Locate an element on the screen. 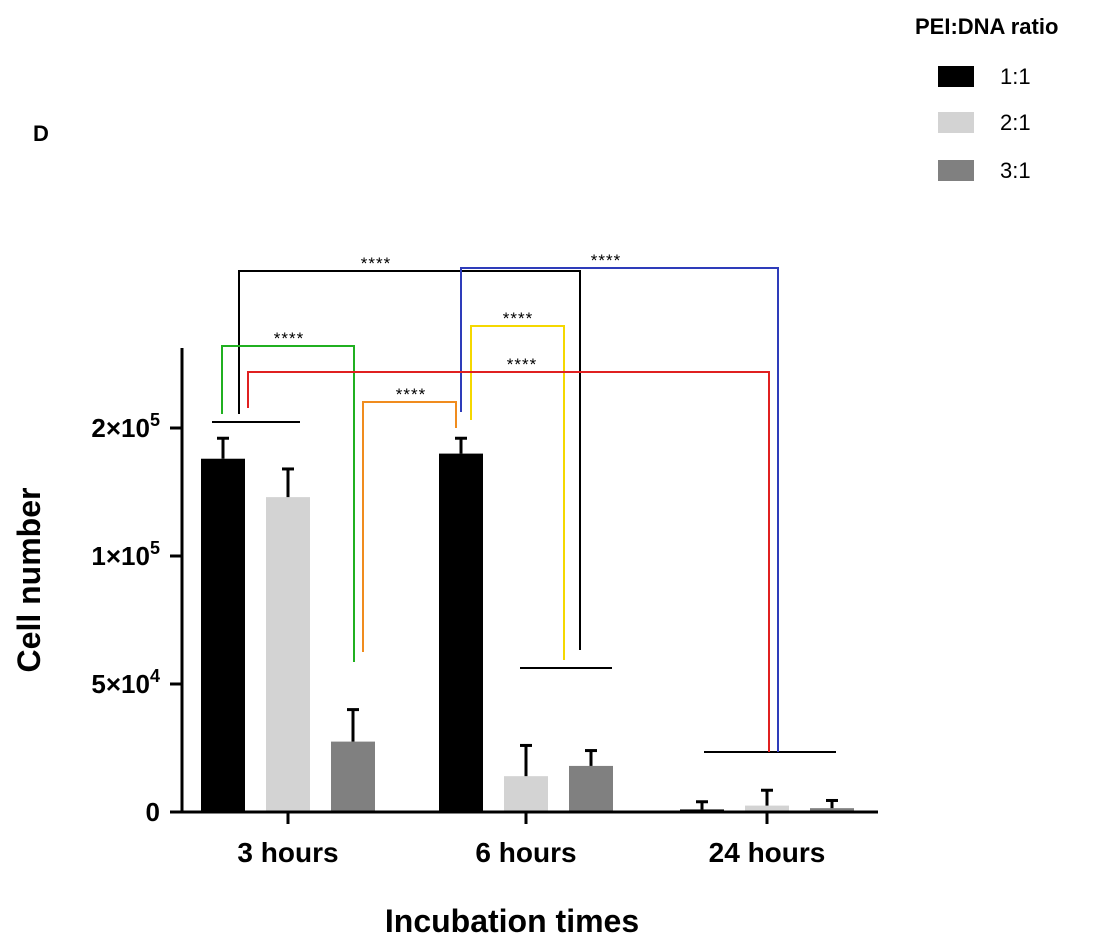 The width and height of the screenshot is (1106, 947). x-tick-label: 24 hours is located at coordinates (767, 852).